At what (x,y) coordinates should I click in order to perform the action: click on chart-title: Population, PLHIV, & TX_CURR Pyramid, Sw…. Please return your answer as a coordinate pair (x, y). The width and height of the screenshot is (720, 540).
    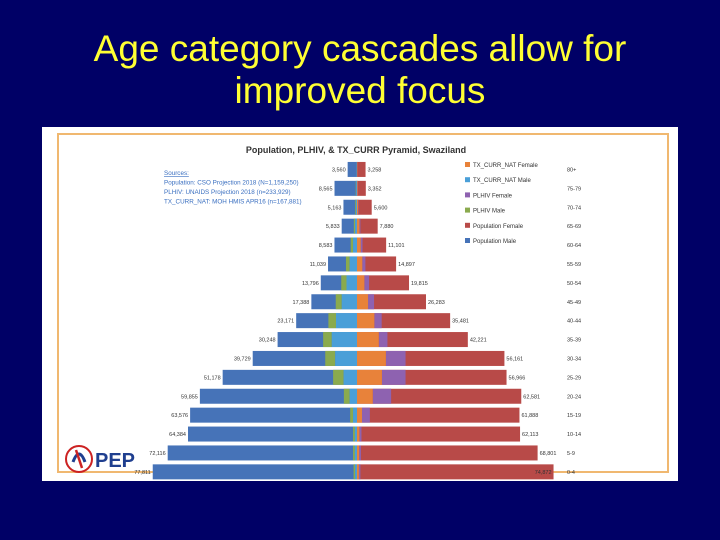
    Looking at the image, I should click on (356, 150).